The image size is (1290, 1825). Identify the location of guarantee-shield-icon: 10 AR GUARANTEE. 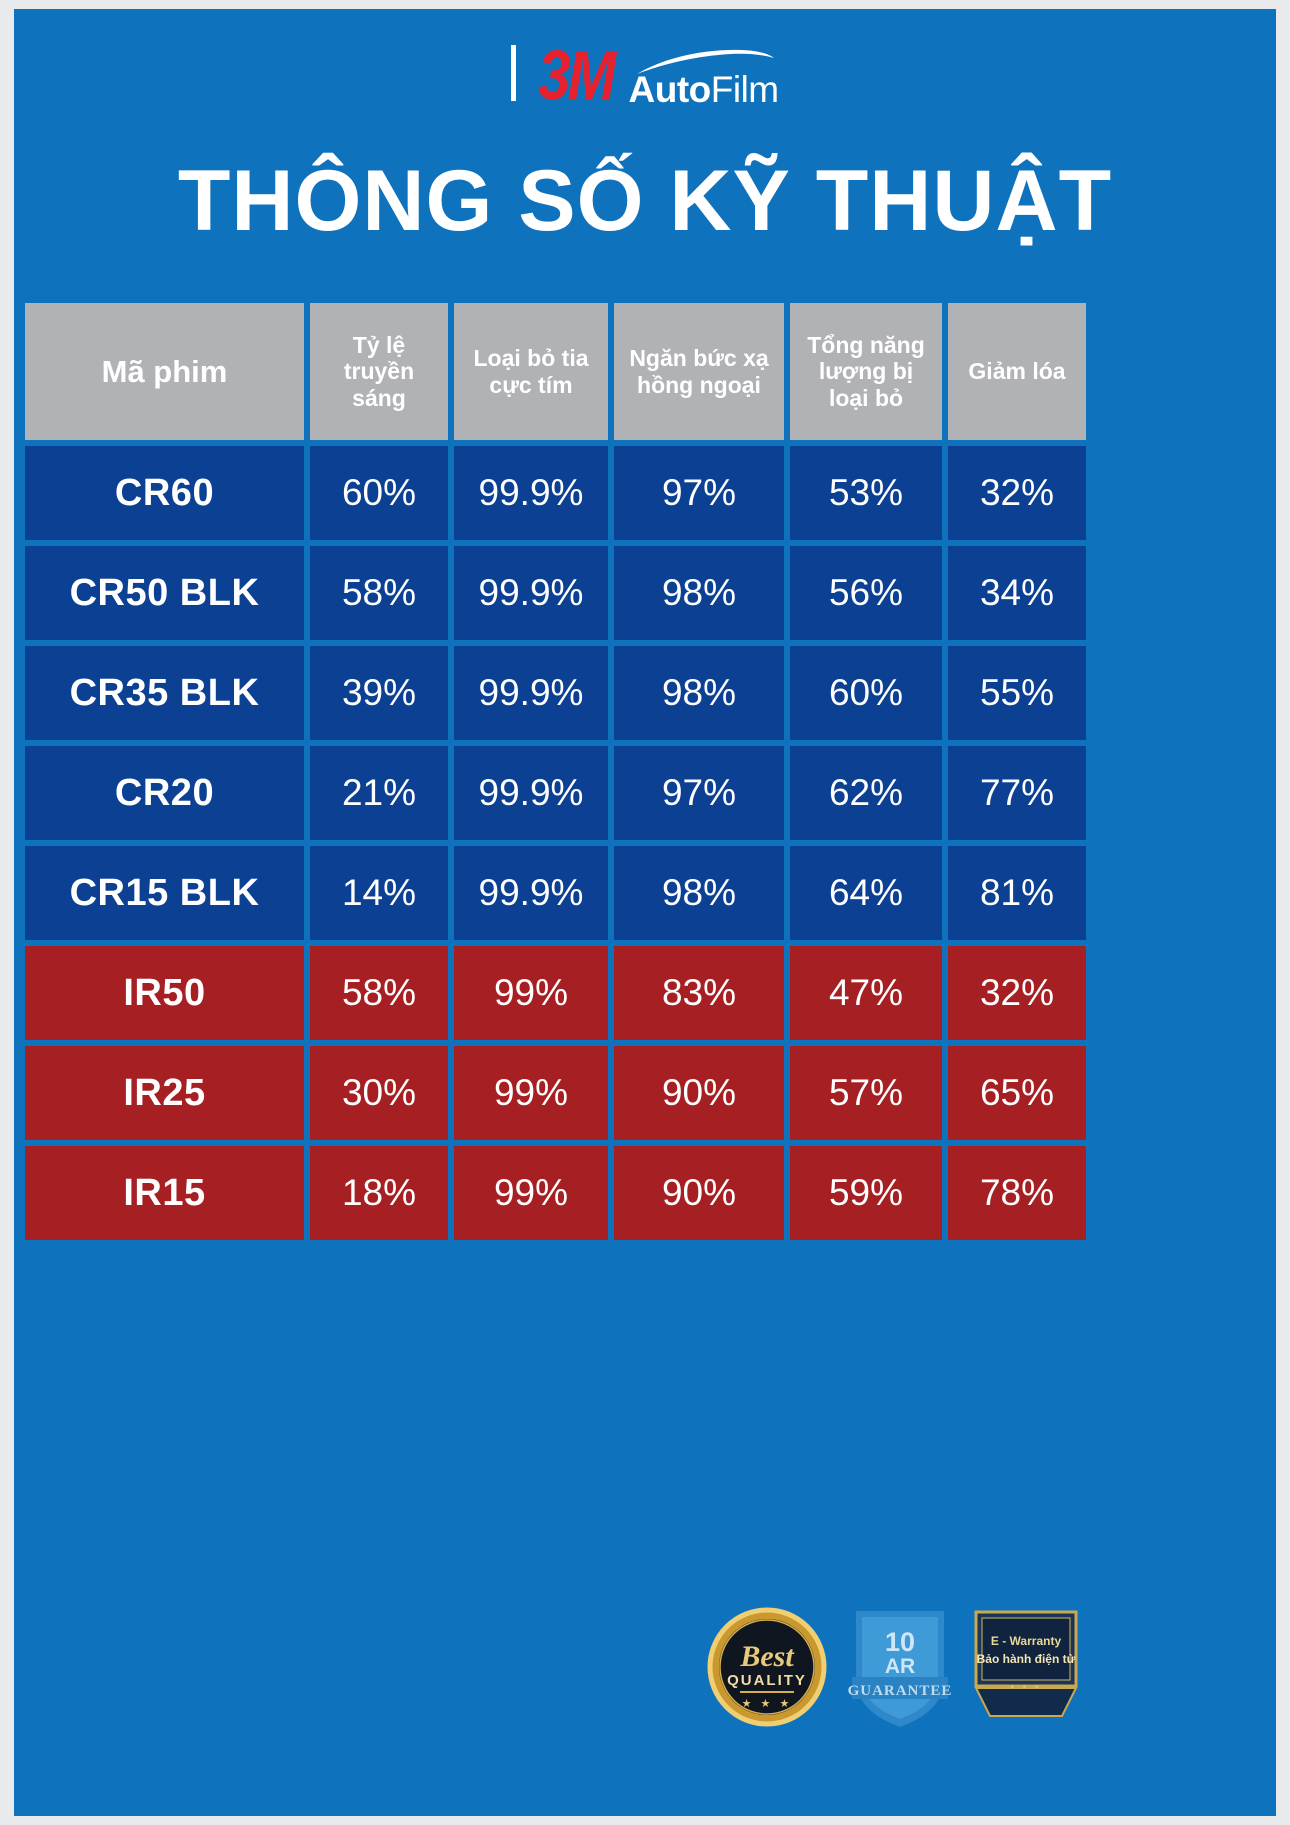
(900, 1667).